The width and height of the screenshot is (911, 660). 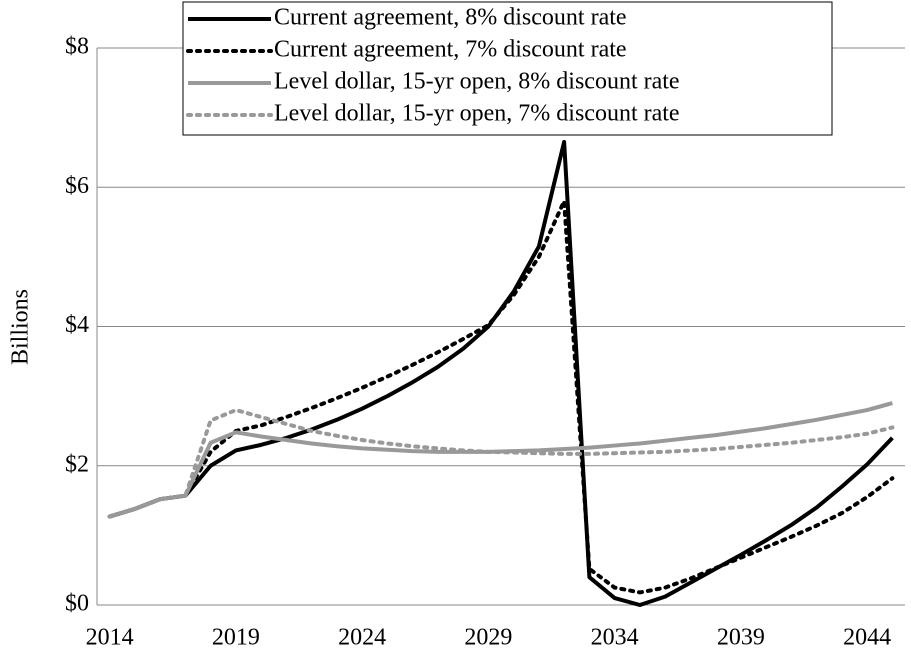 I want to click on y-tick-label: $0, so click(x=77, y=604).